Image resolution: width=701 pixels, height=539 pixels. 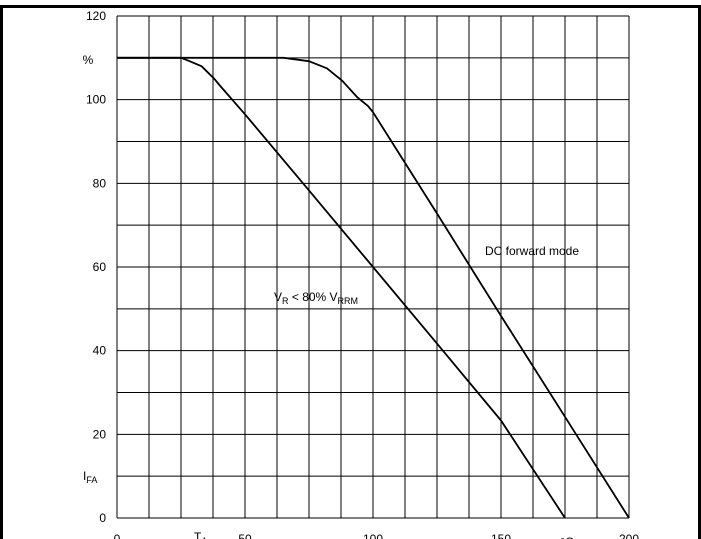 What do you see at coordinates (88, 60) in the screenshot?
I see `y-unit-label: %` at bounding box center [88, 60].